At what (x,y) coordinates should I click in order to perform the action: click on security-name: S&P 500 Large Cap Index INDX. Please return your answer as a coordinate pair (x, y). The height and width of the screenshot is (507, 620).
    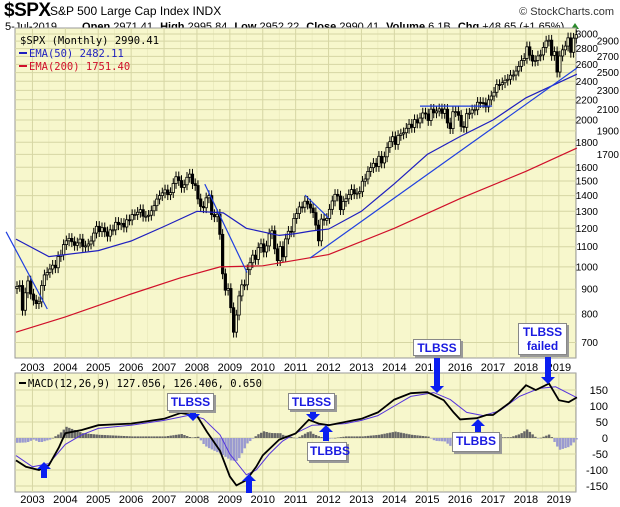
    Looking at the image, I should click on (136, 11).